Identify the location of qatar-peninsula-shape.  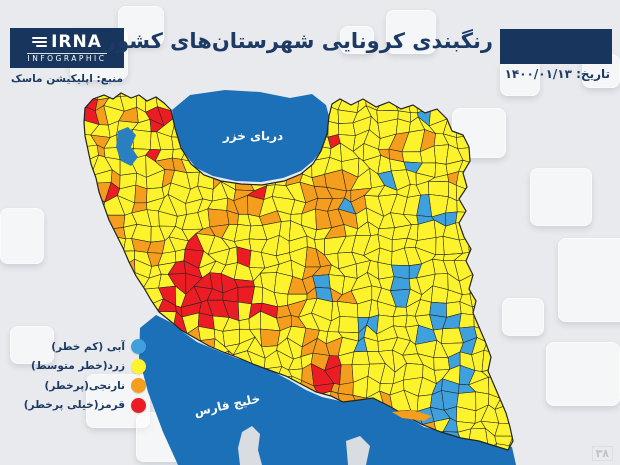
(250, 445).